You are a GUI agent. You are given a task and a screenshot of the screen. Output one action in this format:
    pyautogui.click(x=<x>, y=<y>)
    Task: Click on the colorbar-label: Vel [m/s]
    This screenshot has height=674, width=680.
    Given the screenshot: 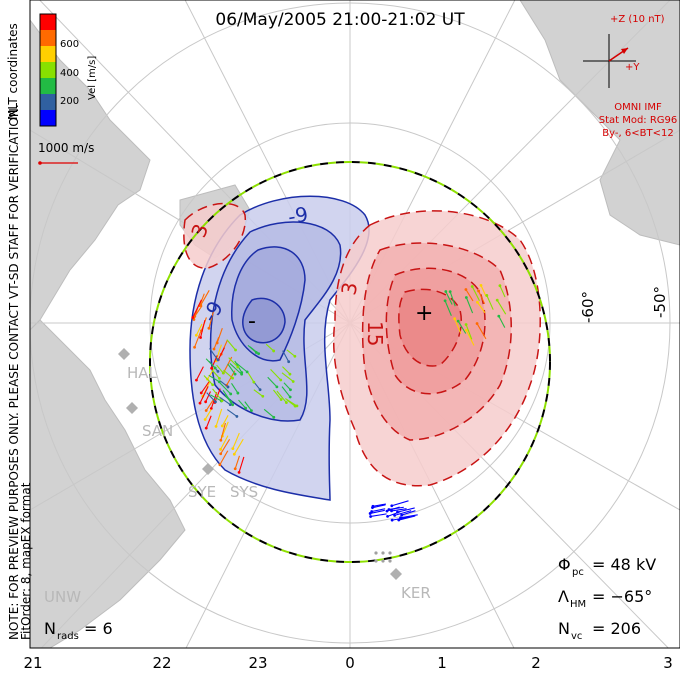 What is the action you would take?
    pyautogui.click(x=92, y=78)
    